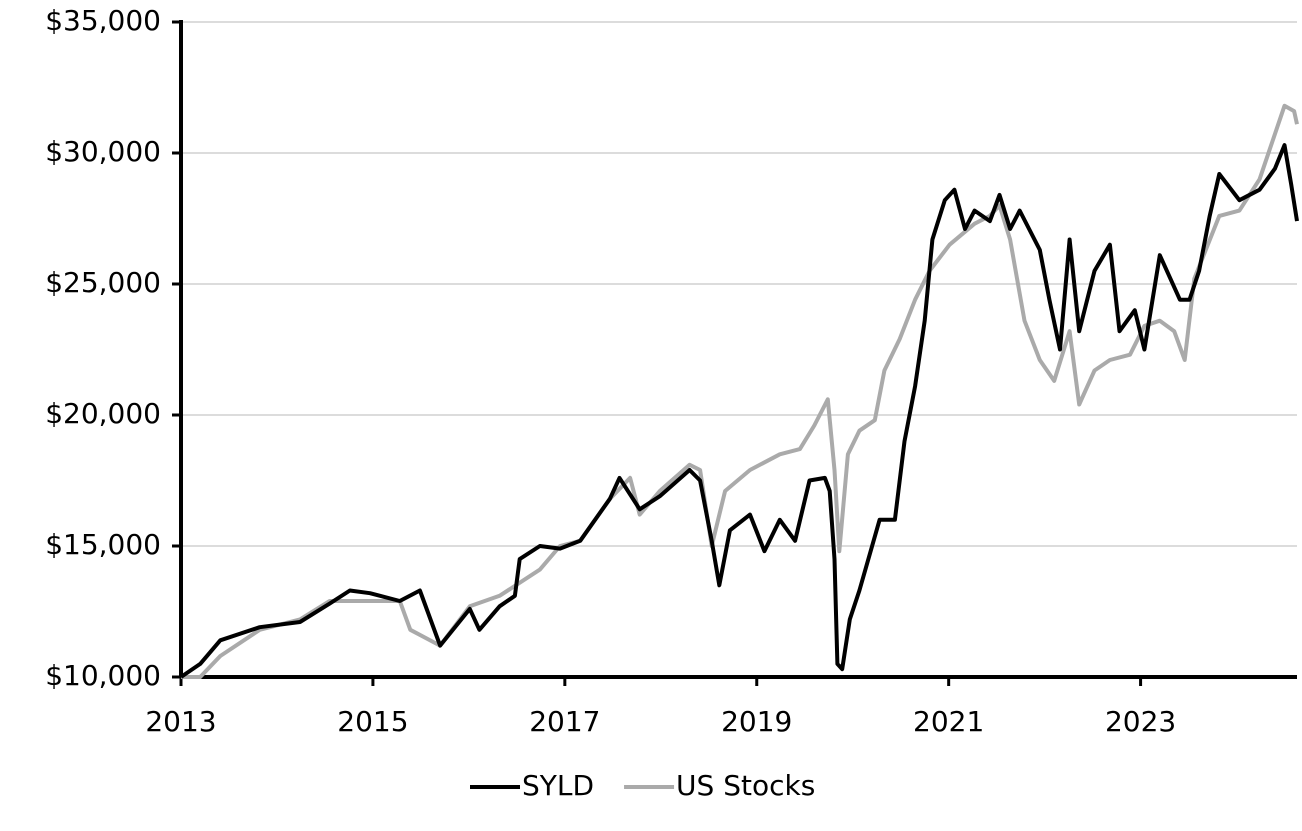  What do you see at coordinates (564, 721) in the screenshot?
I see `x-tick-label: 2017` at bounding box center [564, 721].